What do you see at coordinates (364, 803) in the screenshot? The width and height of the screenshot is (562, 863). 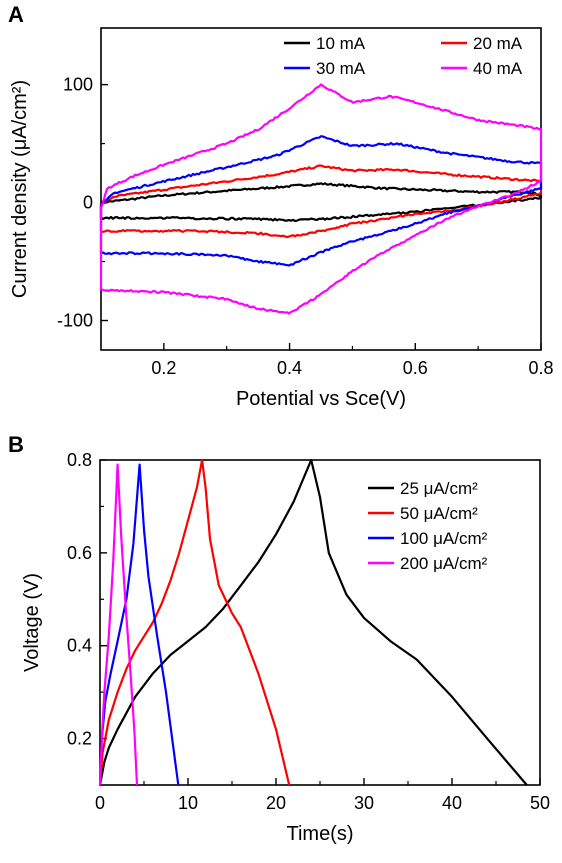 I see `x-tick-label: 30` at bounding box center [364, 803].